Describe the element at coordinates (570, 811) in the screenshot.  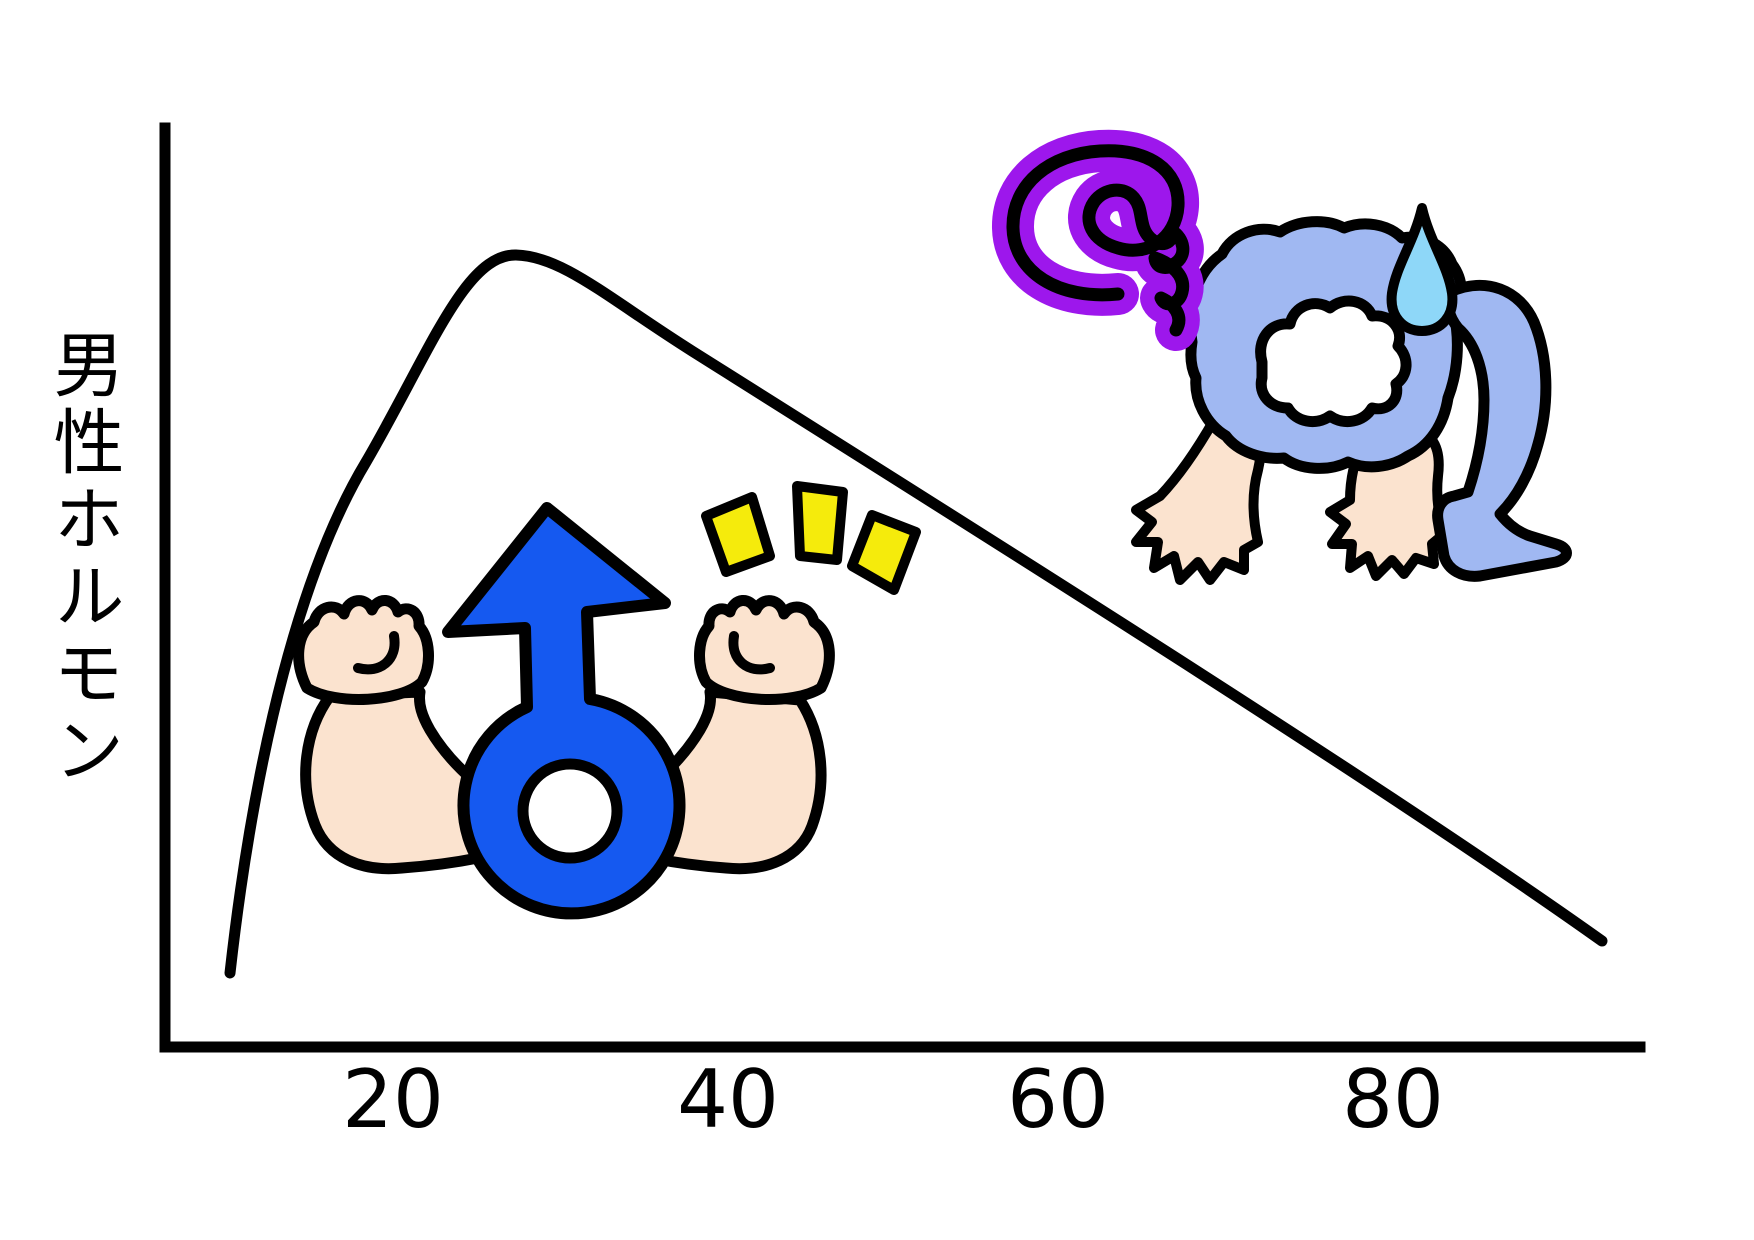
I see `male-symbol-ring-hole` at that location.